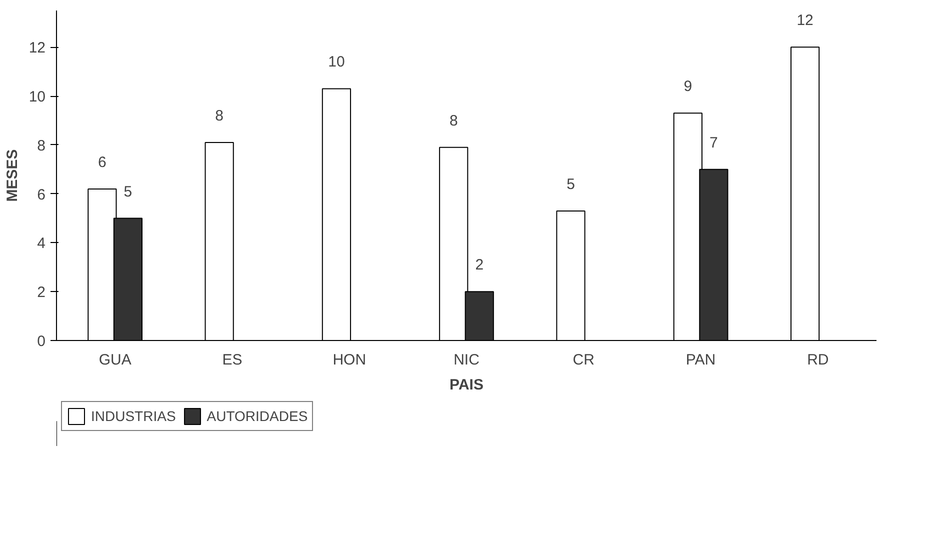 Image resolution: width=932 pixels, height=549 pixels. I want to click on y-tick-label: 8, so click(41, 145).